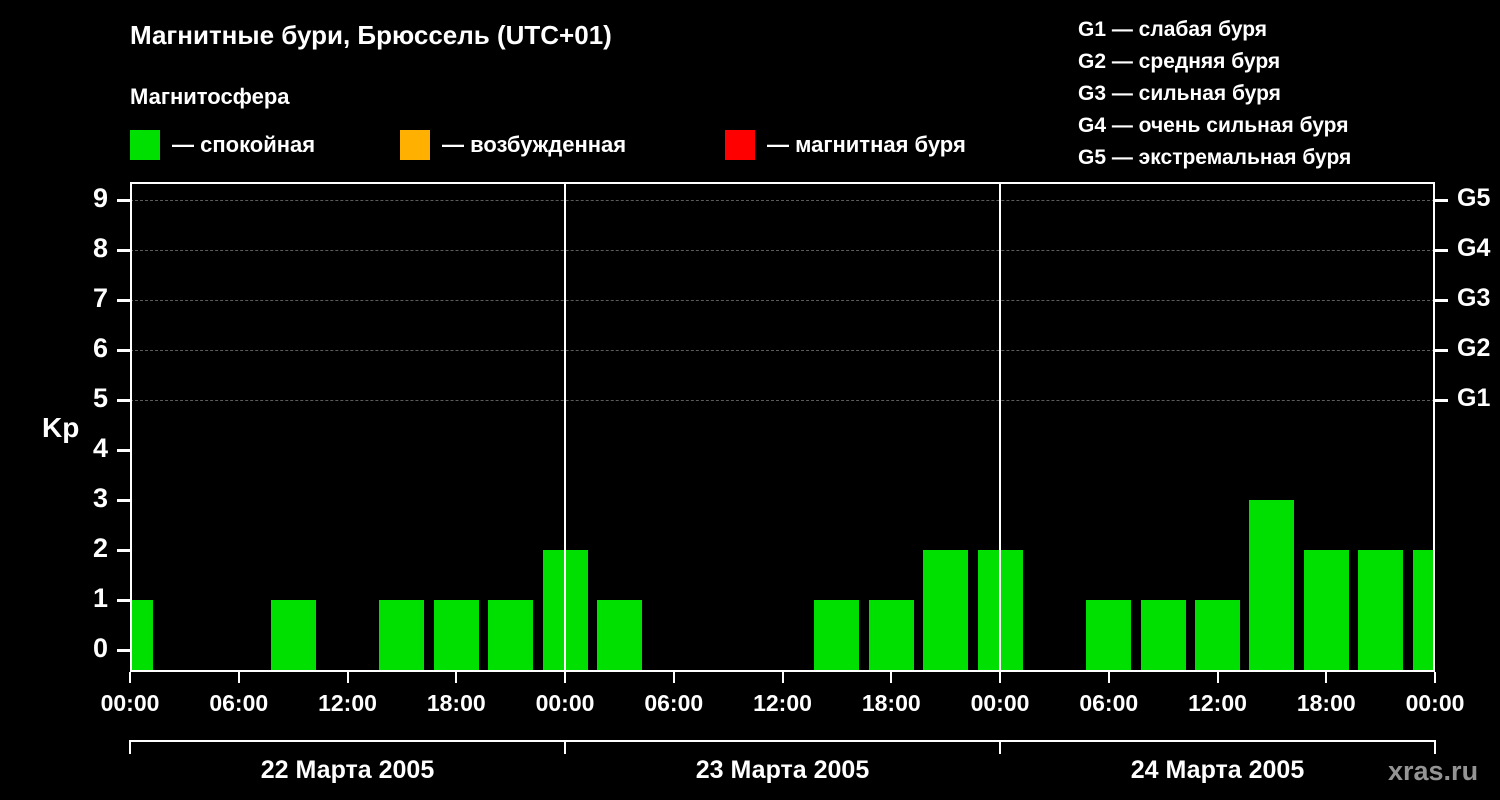 The width and height of the screenshot is (1500, 800). I want to click on y-axis-title: Kp, so click(61, 427).